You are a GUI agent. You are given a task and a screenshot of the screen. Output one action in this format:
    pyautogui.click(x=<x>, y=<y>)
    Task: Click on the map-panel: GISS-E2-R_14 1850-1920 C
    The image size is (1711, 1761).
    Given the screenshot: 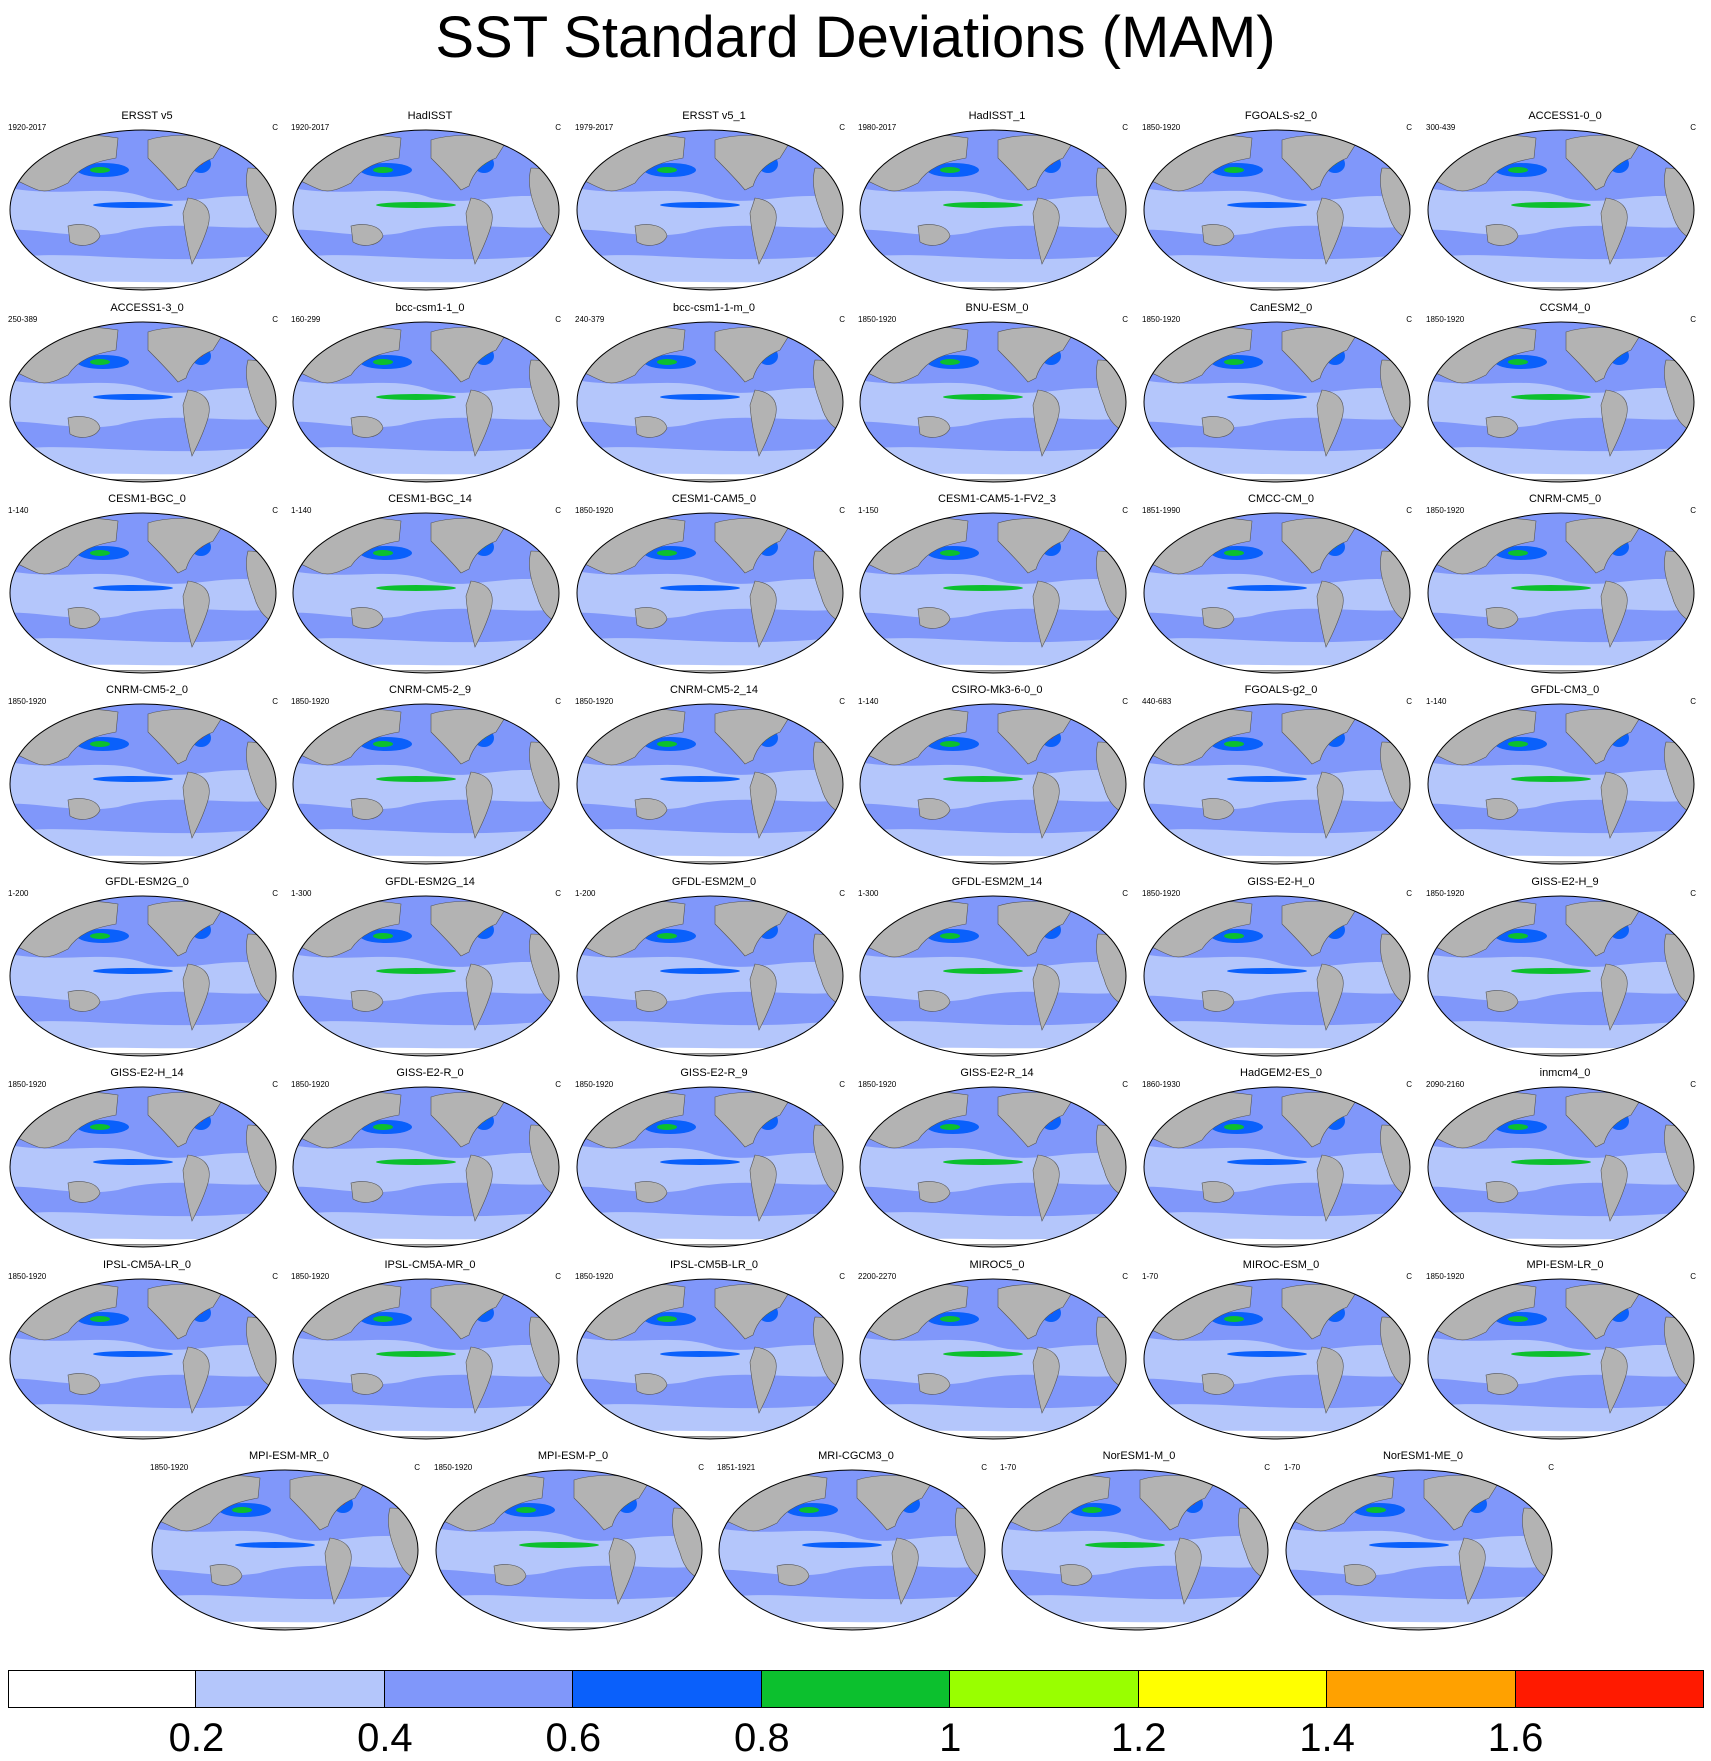 What is the action you would take?
    pyautogui.click(x=997, y=1162)
    